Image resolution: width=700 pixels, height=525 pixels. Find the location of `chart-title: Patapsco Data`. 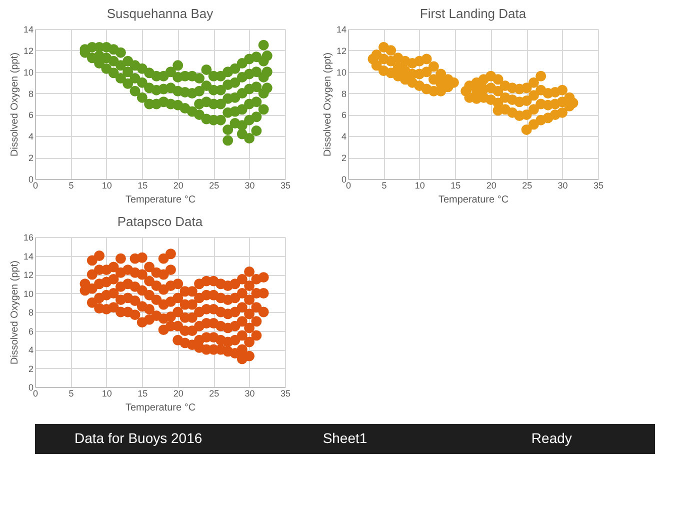

chart-title: Patapsco Data is located at coordinates (160, 221).